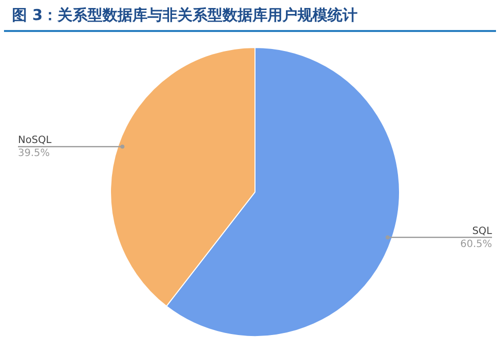 The image size is (500, 360). What do you see at coordinates (250, 16) in the screenshot?
I see `chart-title: 图 3：关系型数据库与非关系型数据库用户规模统计` at bounding box center [250, 16].